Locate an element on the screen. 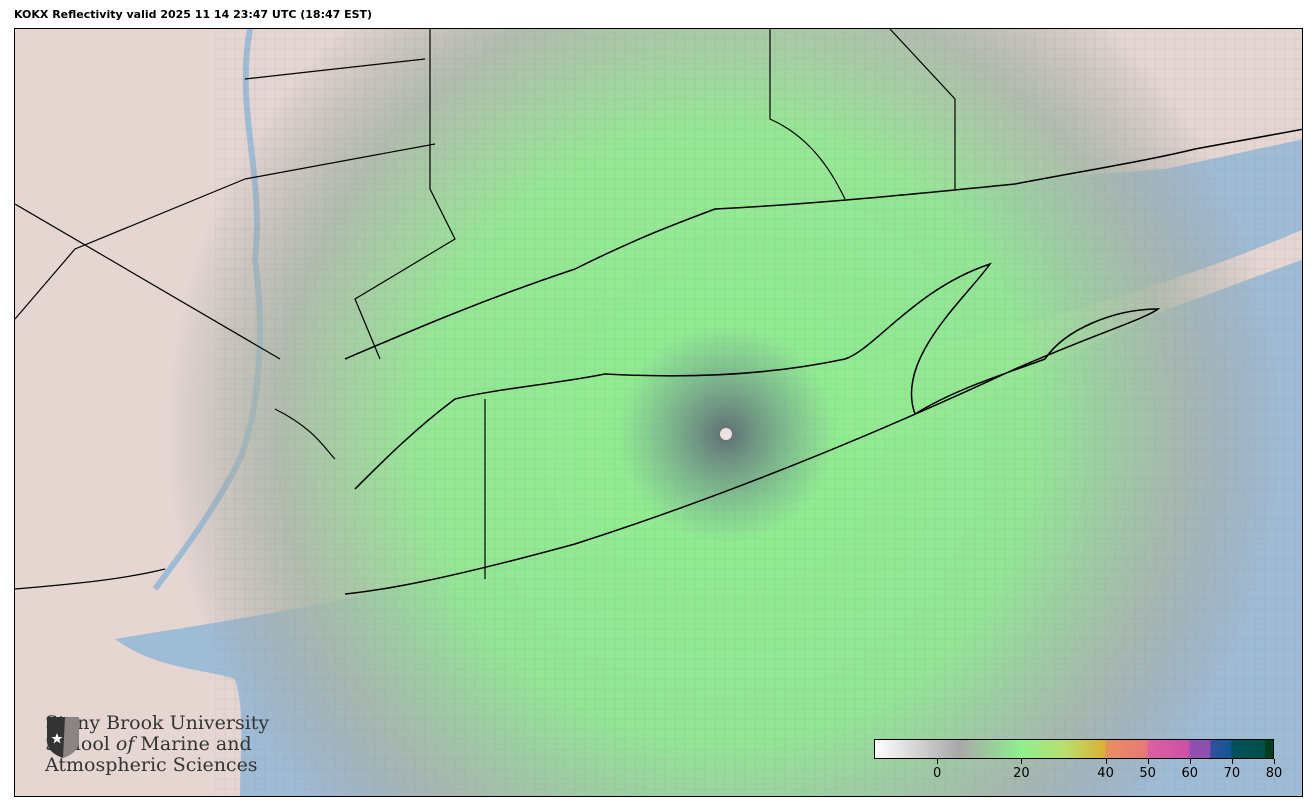 This screenshot has height=811, width=1316. colorbar-tick-label: 50 is located at coordinates (1147, 773).